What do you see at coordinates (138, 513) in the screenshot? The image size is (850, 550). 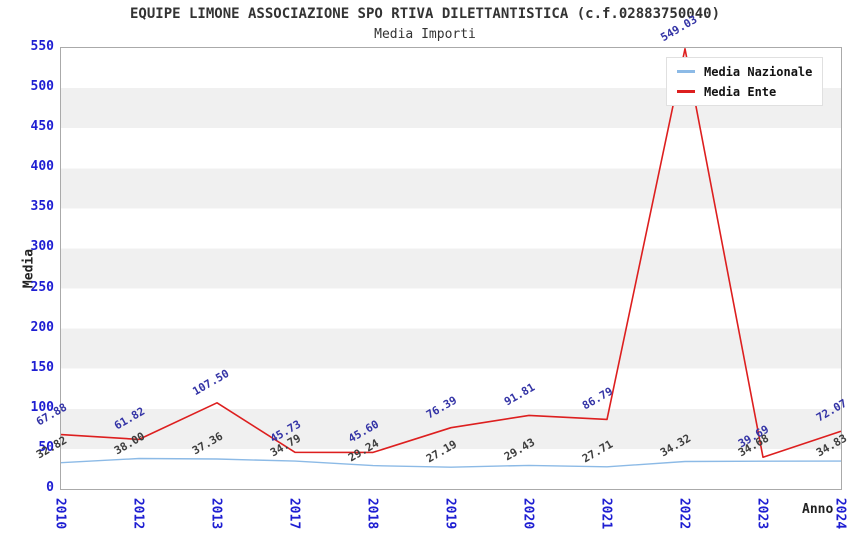 I see `x-tick-label: 2012` at bounding box center [138, 513].